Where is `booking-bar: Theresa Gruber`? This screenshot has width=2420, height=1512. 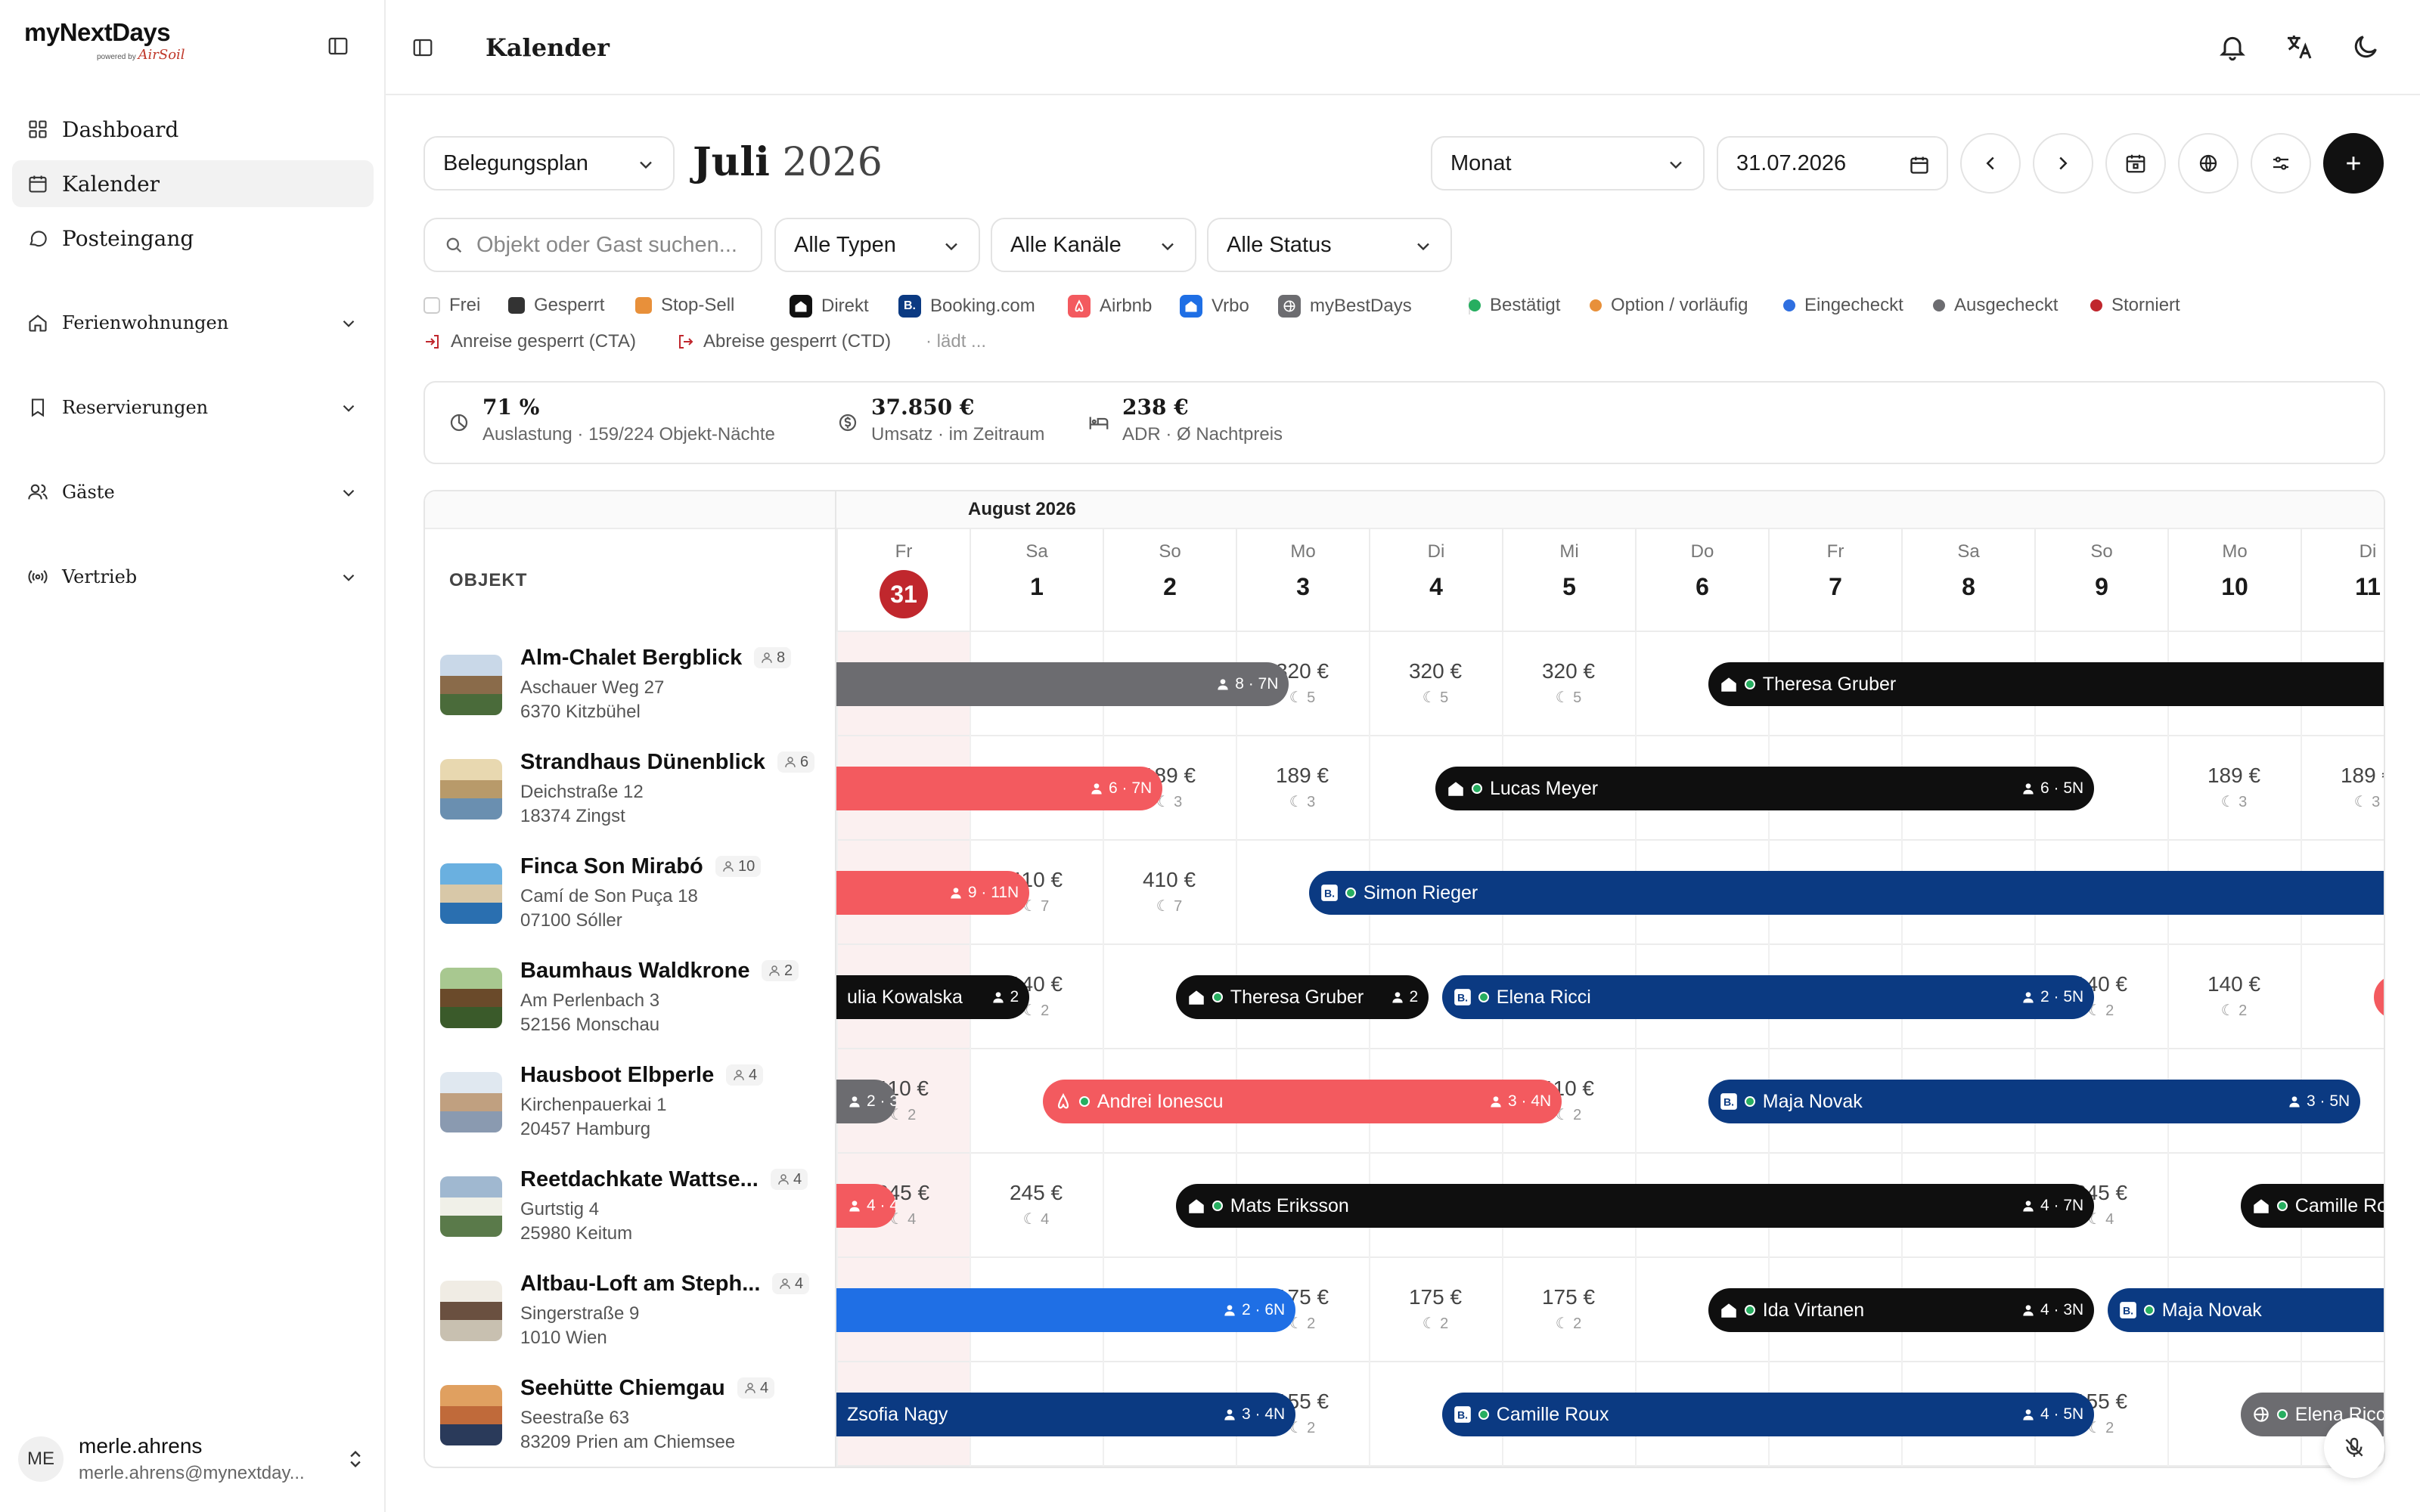
booking-bar: Theresa Gruber is located at coordinates (2046, 684).